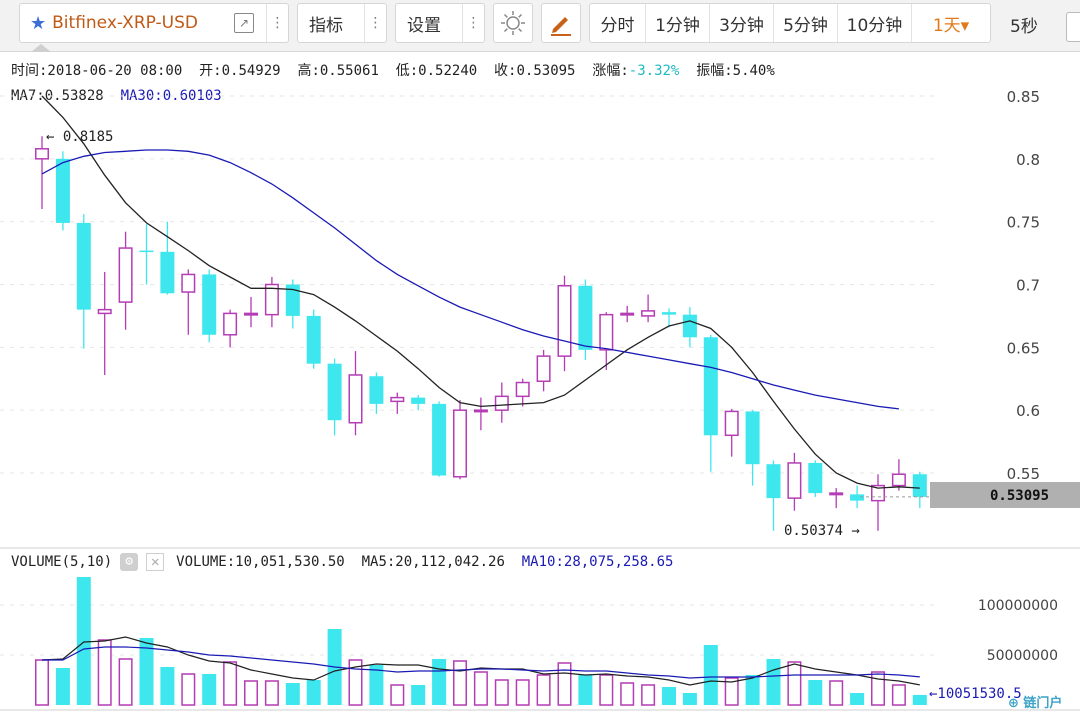 This screenshot has height=721, width=1080. Describe the element at coordinates (440, 23) in the screenshot. I see `settings-button: 设置 ⋮` at that location.